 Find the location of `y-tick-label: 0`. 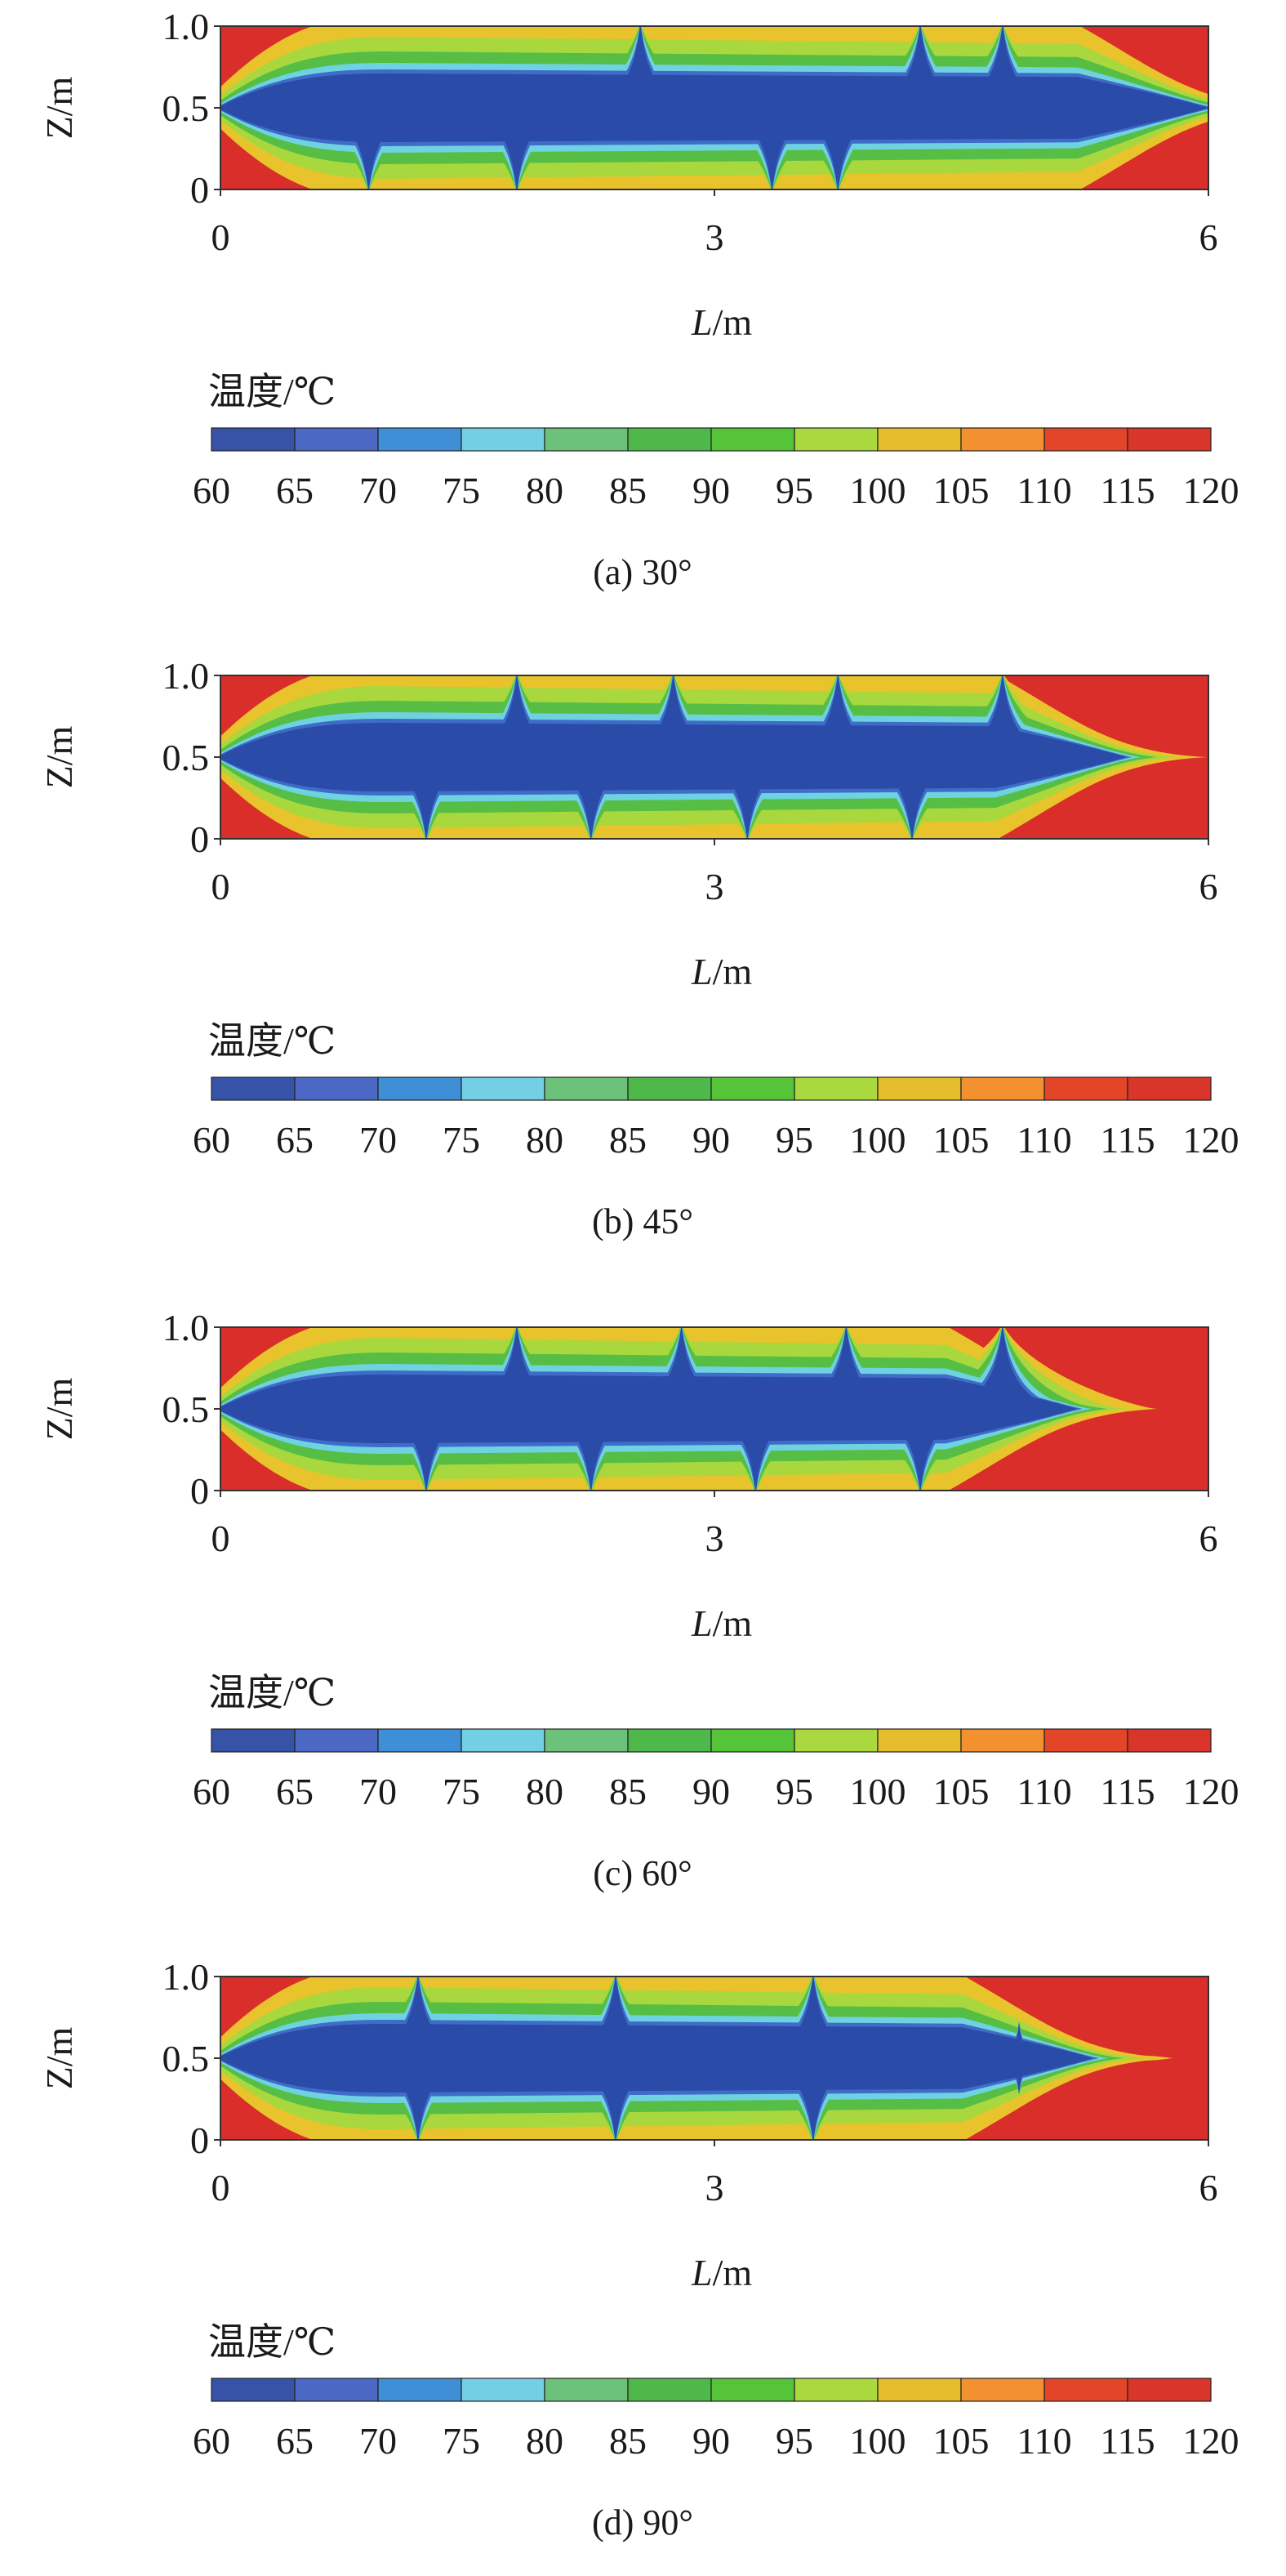

y-tick-label: 0 is located at coordinates (199, 2140).